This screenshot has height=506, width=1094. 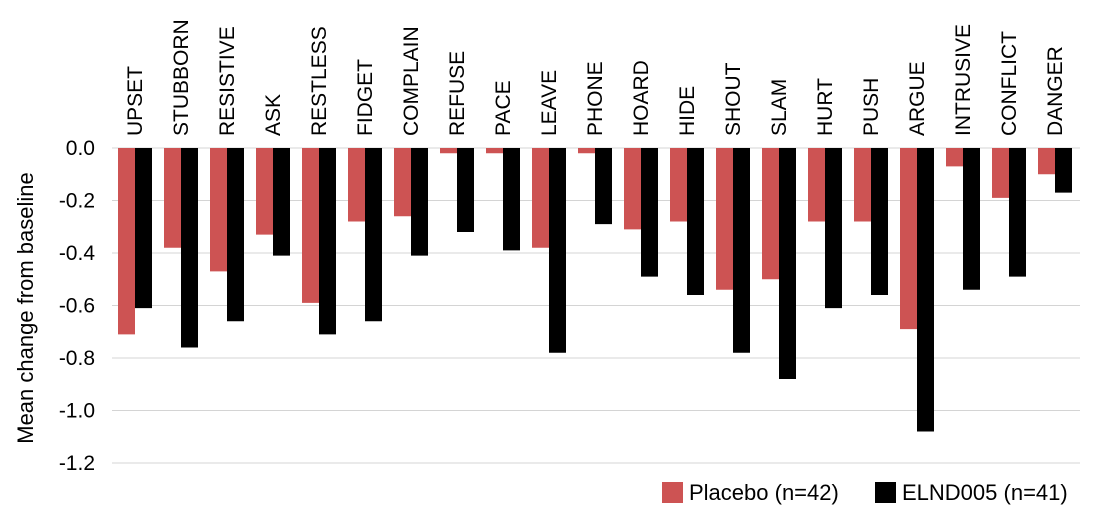 What do you see at coordinates (77, 411) in the screenshot?
I see `y-tick-label: -1.0` at bounding box center [77, 411].